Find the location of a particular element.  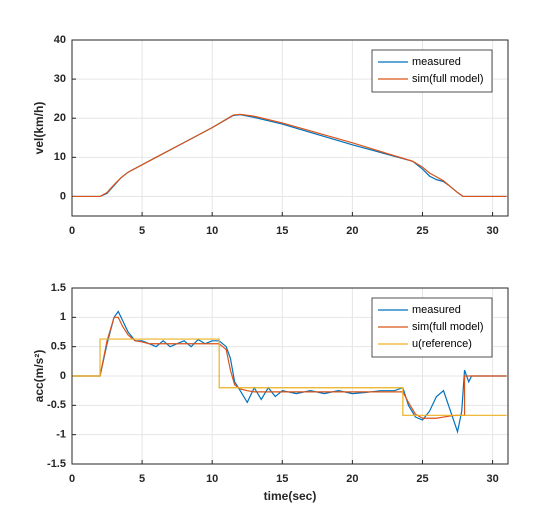

y-axis-label: acc(m/s²) is located at coordinates (39, 376).